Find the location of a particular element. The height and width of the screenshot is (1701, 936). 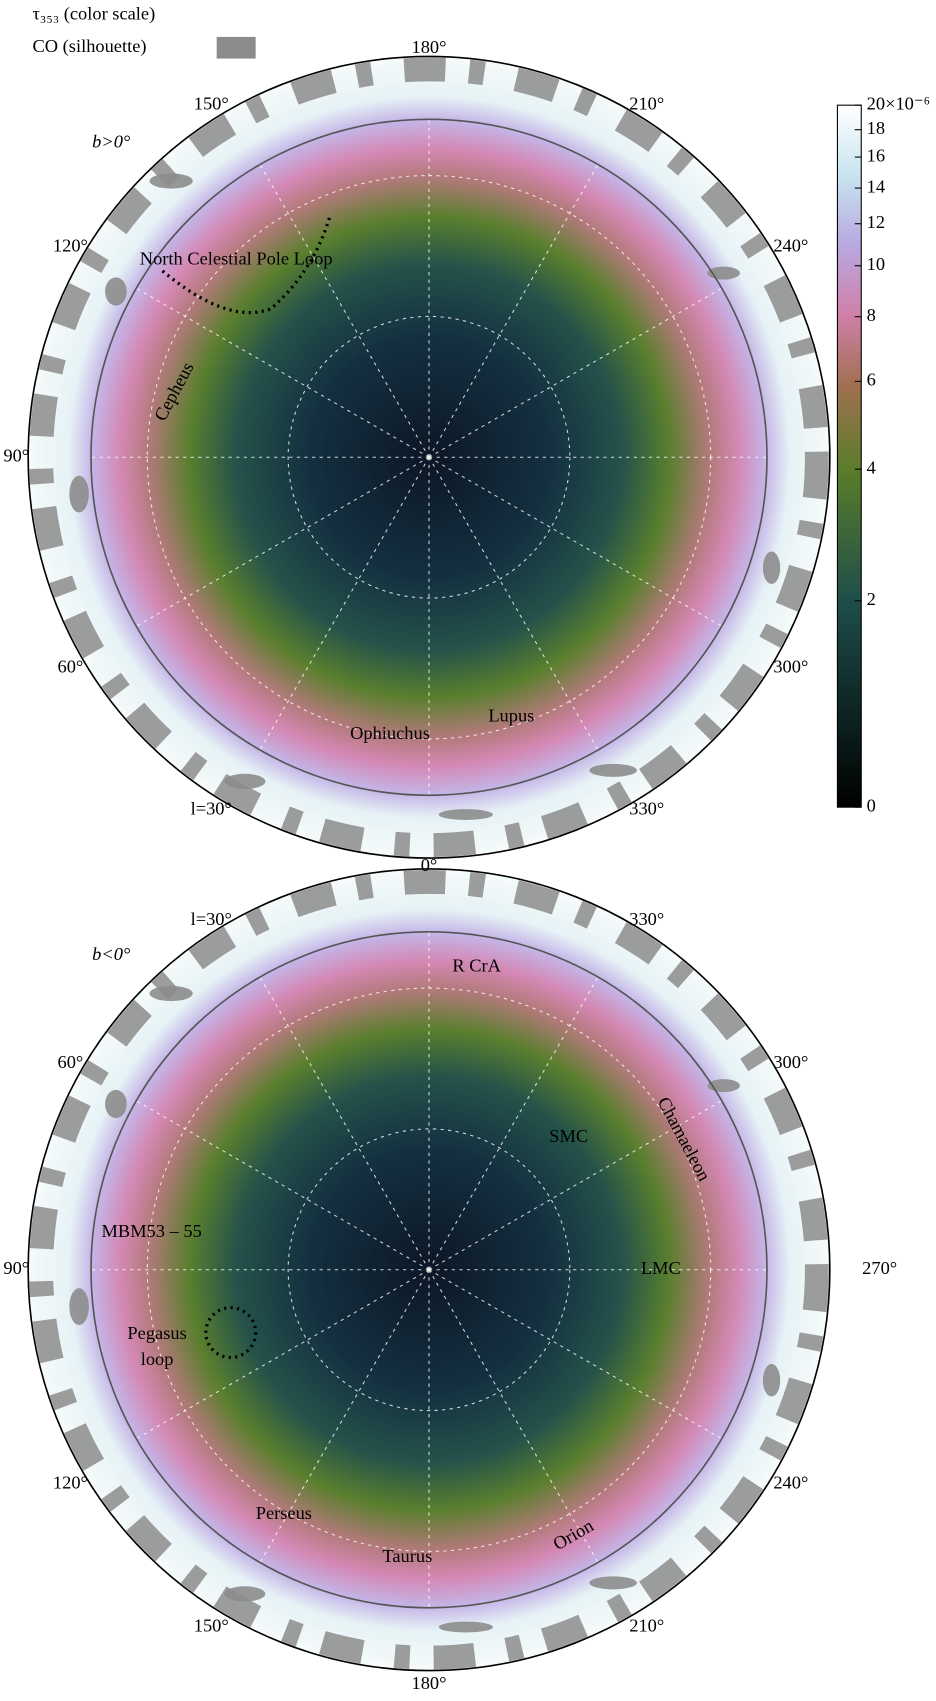

colorbar-tick-label: 0 is located at coordinates (871, 805).